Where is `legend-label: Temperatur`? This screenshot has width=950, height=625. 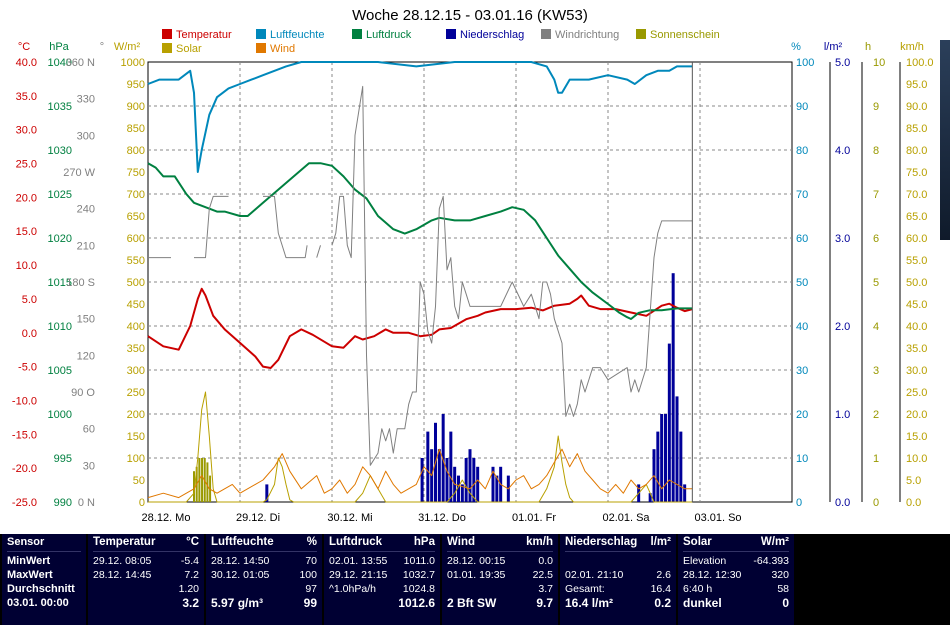
legend-label: Temperatur is located at coordinates (204, 35).